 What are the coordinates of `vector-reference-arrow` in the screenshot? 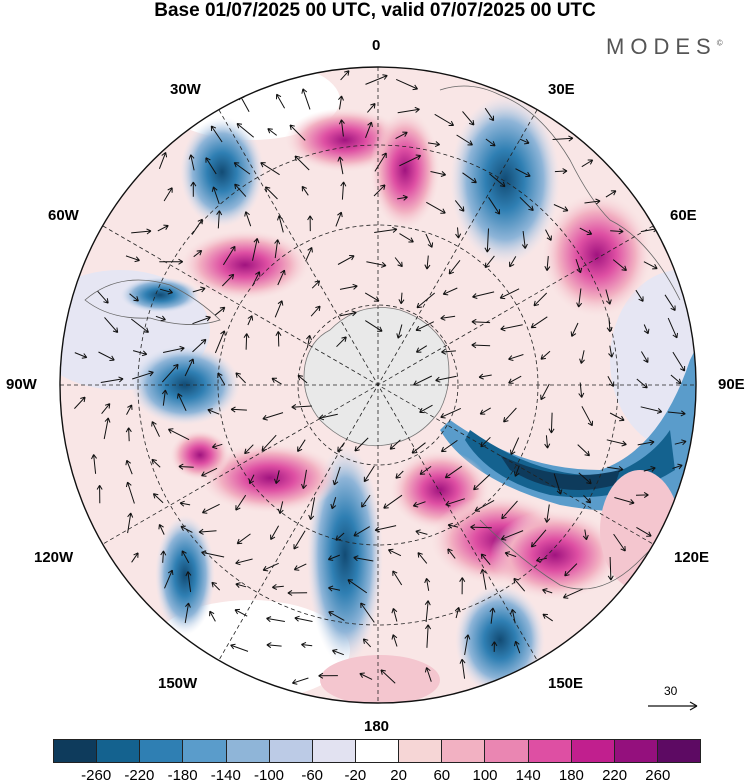 It's located at (673, 706).